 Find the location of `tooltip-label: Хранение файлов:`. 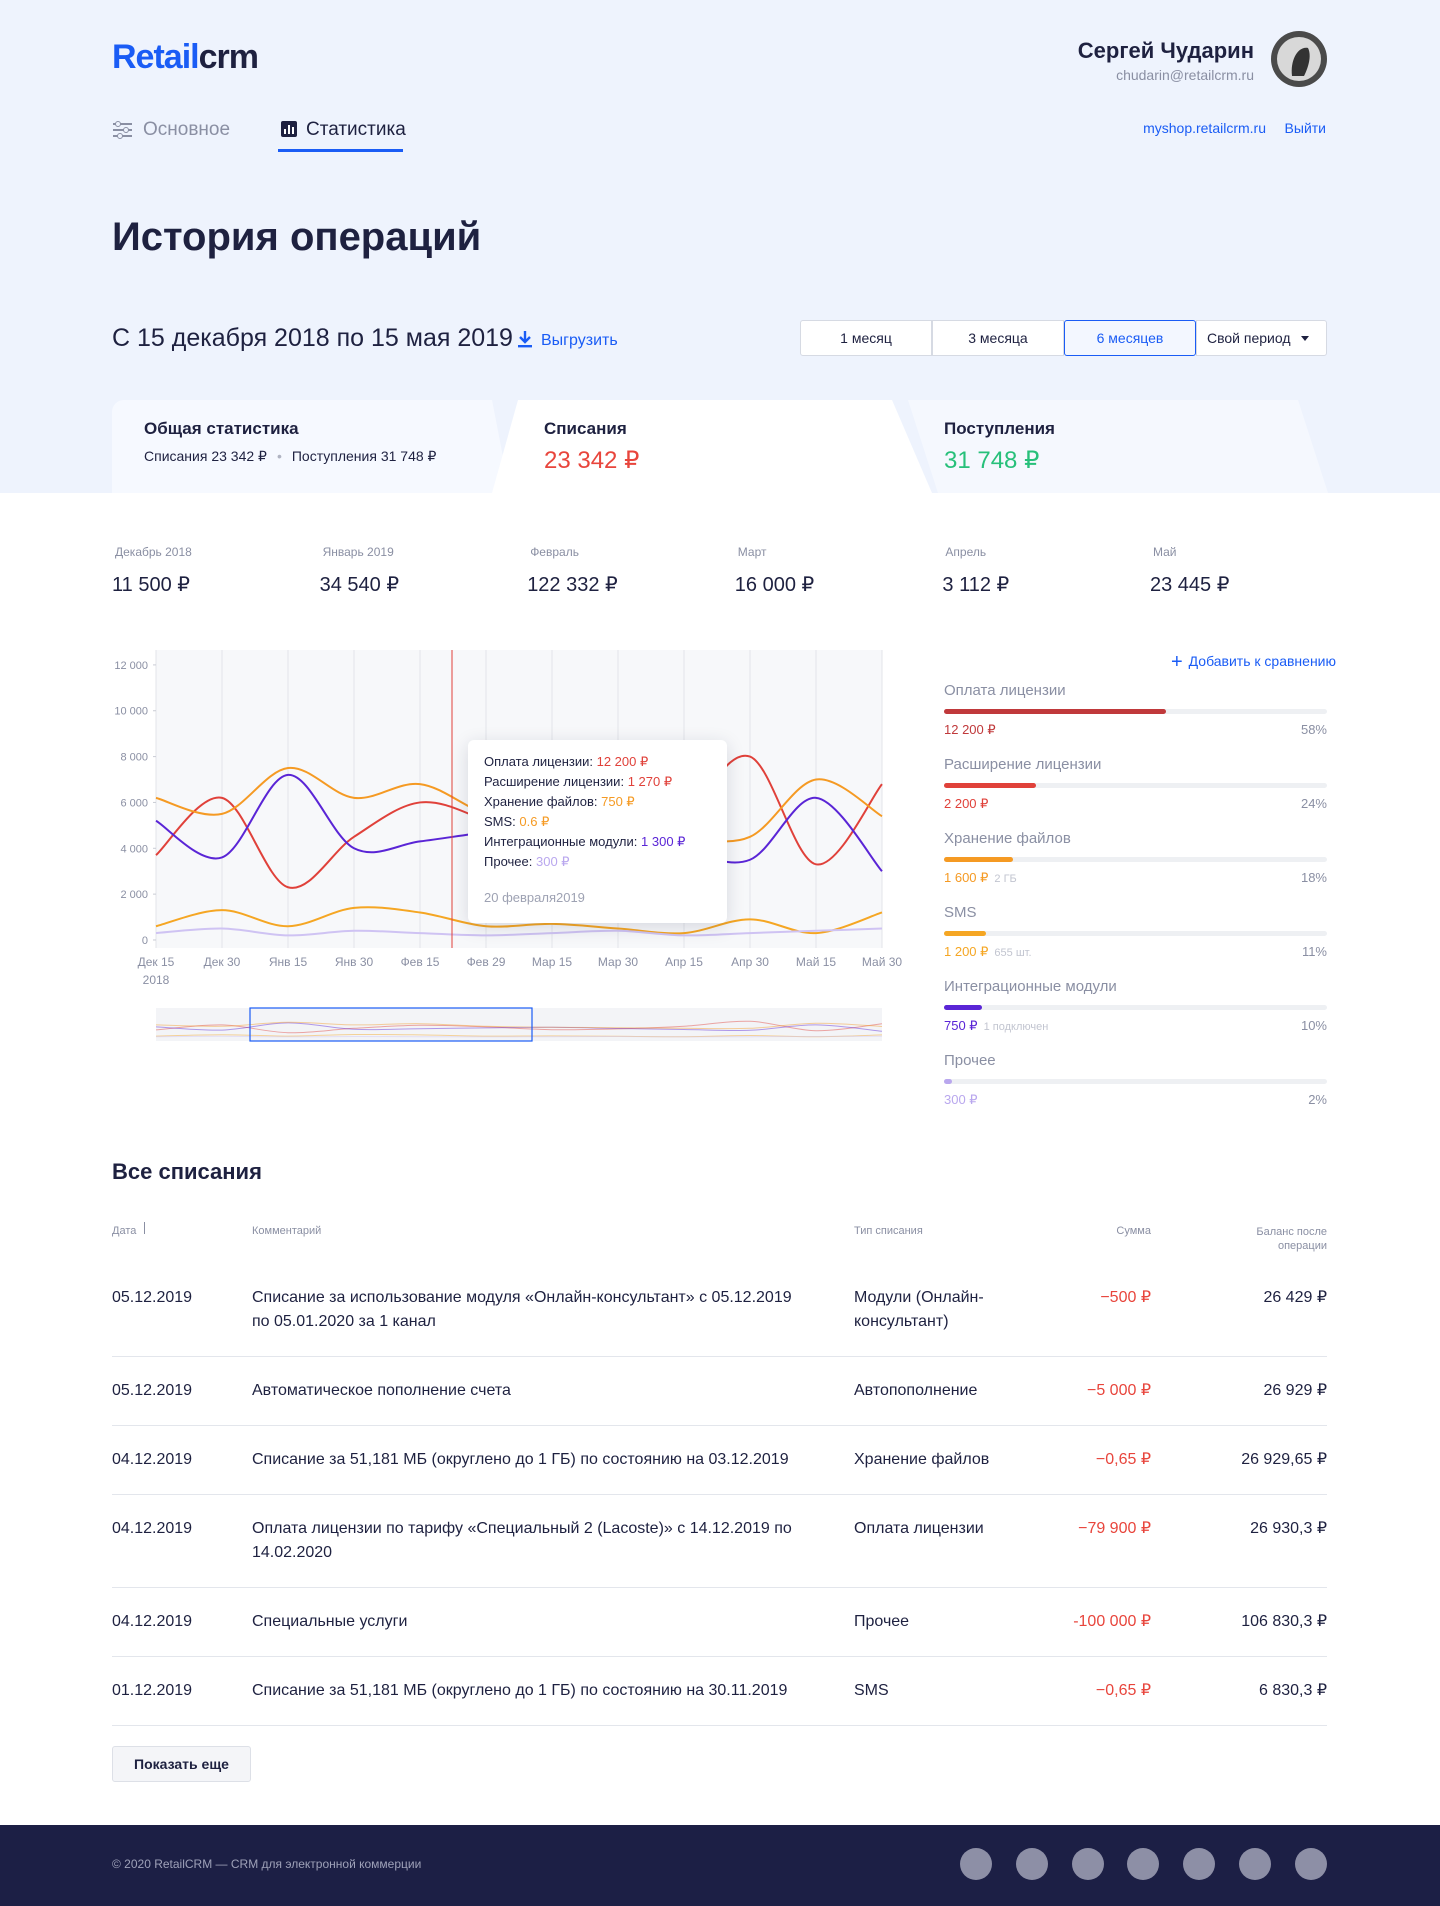

tooltip-label: Хранение файлов: is located at coordinates (541, 801).